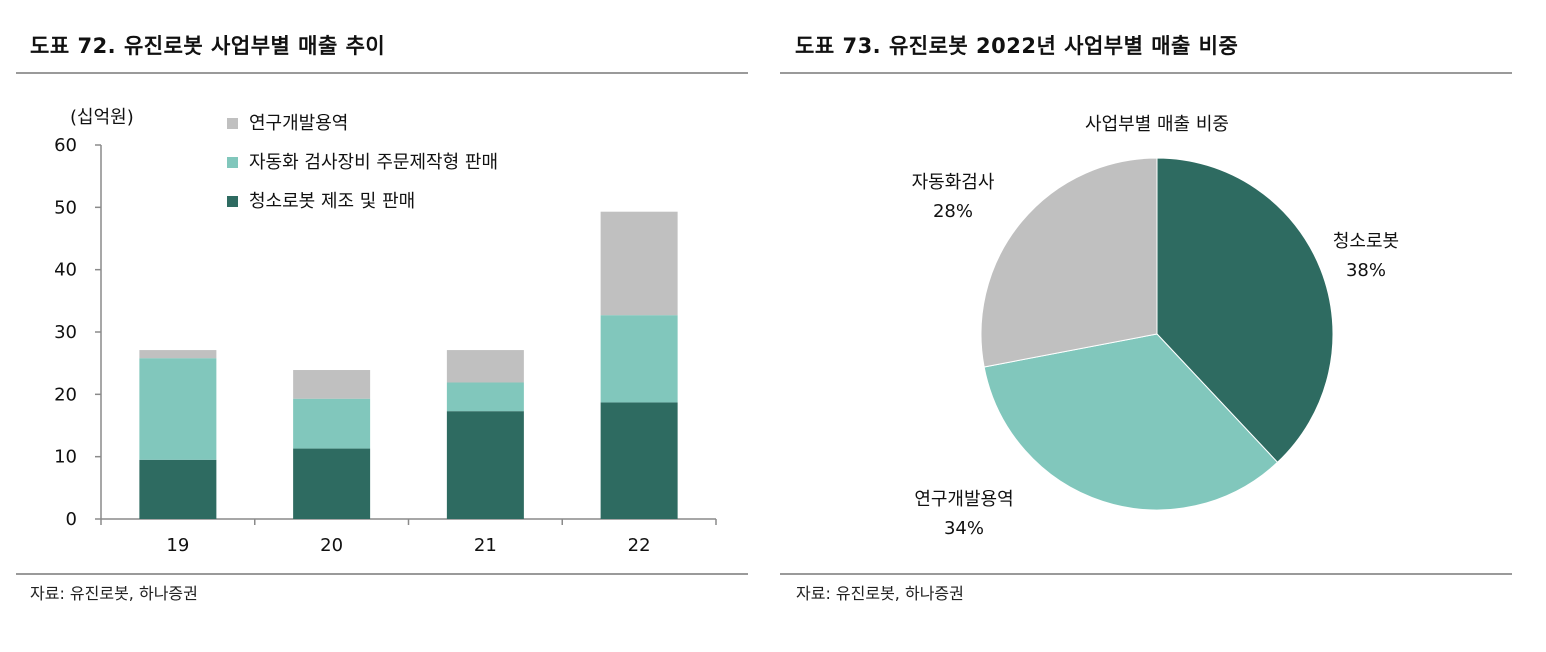 The image size is (1546, 652). What do you see at coordinates (964, 528) in the screenshot?
I see `pie-slice-value: 34%` at bounding box center [964, 528].